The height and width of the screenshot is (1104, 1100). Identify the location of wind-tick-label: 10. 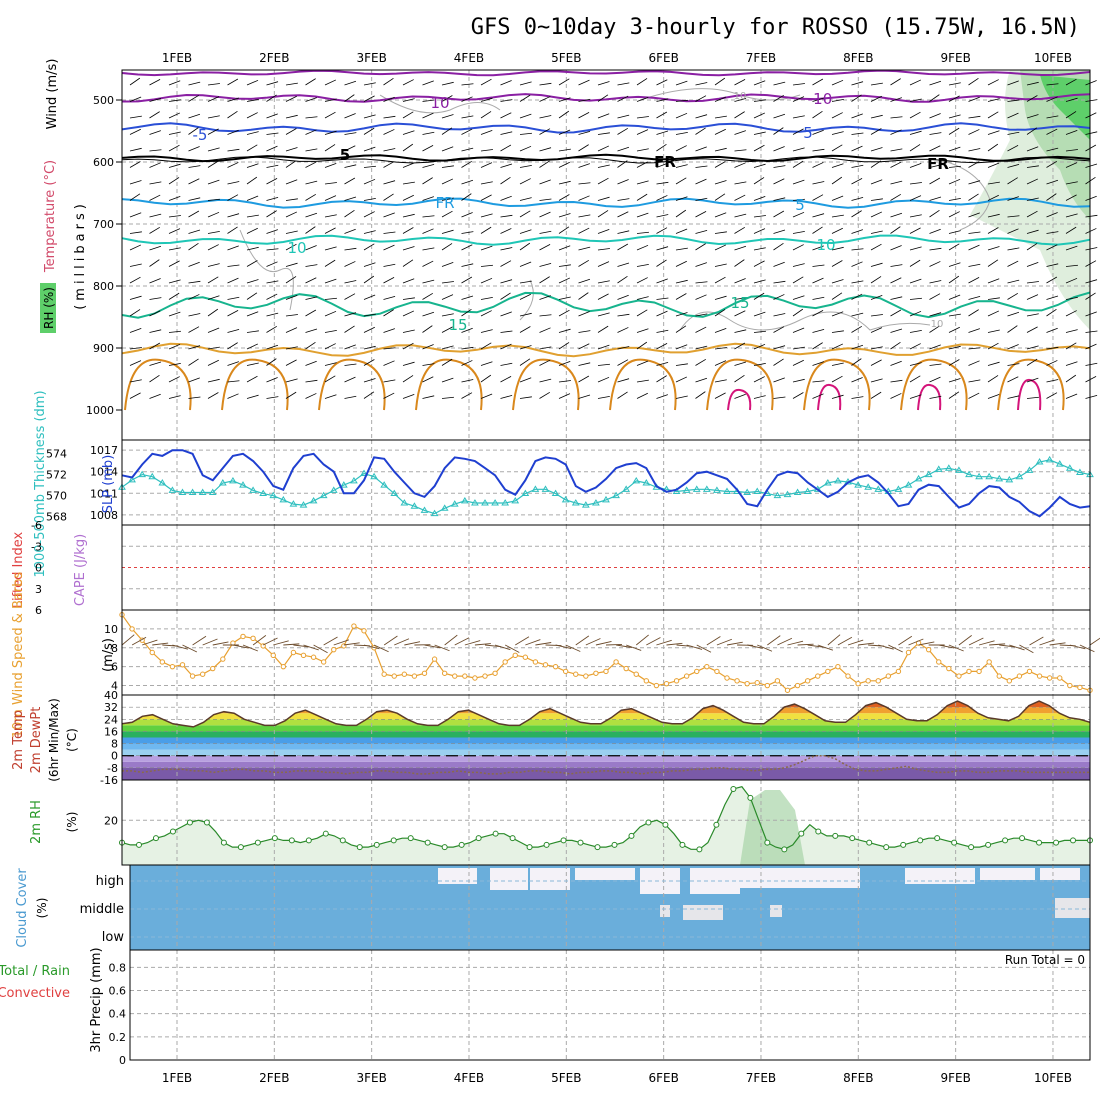
(111, 629).